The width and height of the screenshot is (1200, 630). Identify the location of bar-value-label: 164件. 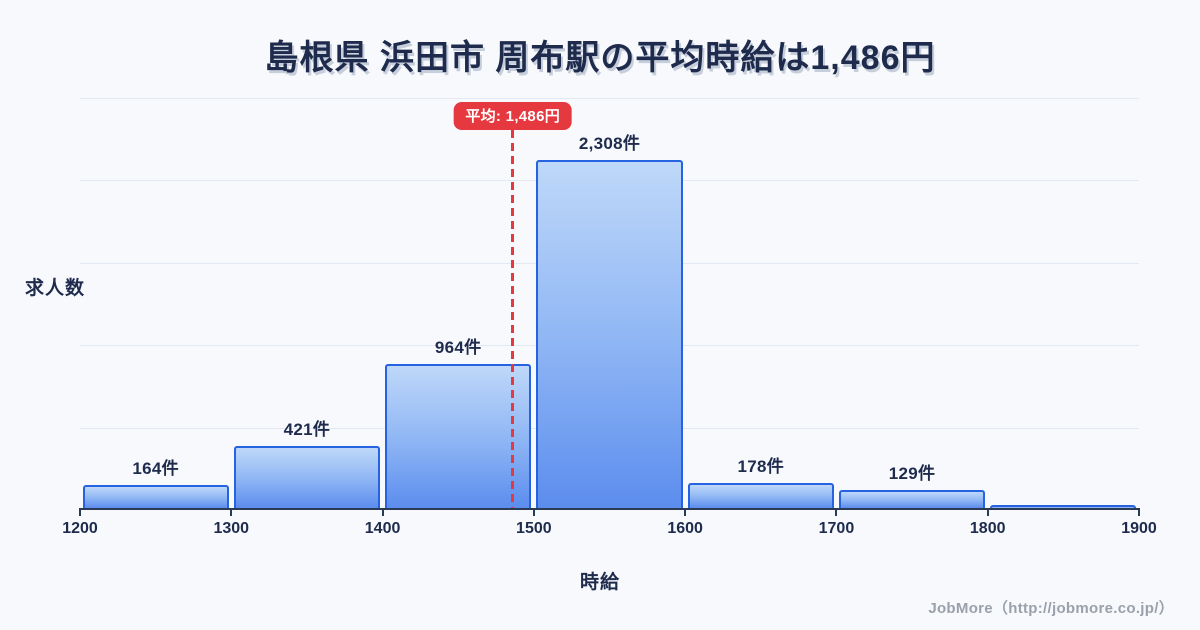
(155, 469).